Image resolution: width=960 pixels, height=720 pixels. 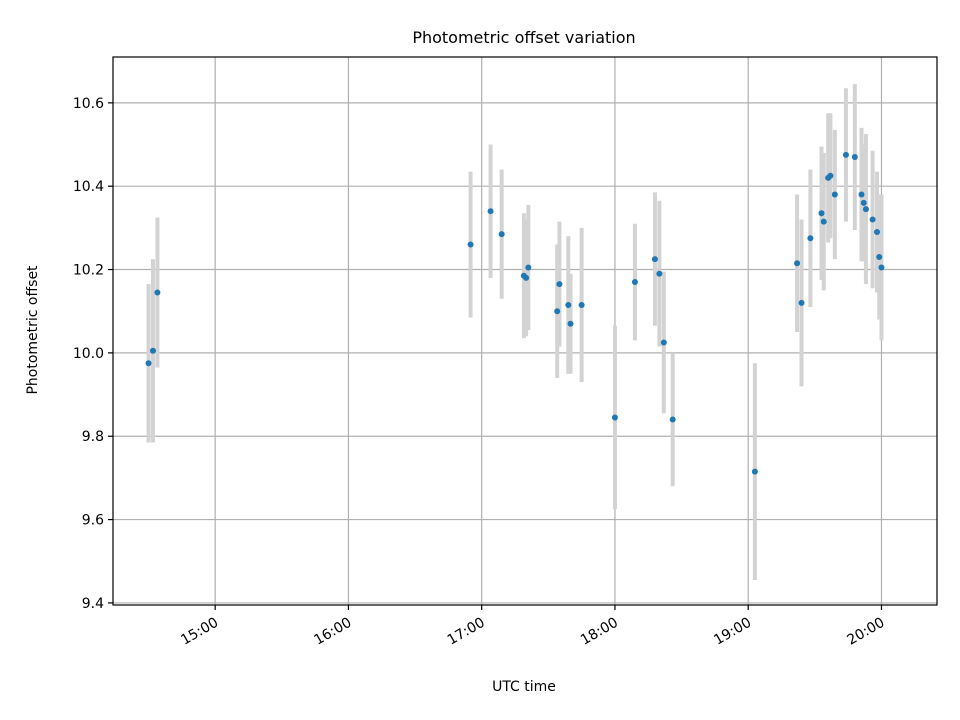 What do you see at coordinates (88, 187) in the screenshot?
I see `y-tick-label: 10.4` at bounding box center [88, 187].